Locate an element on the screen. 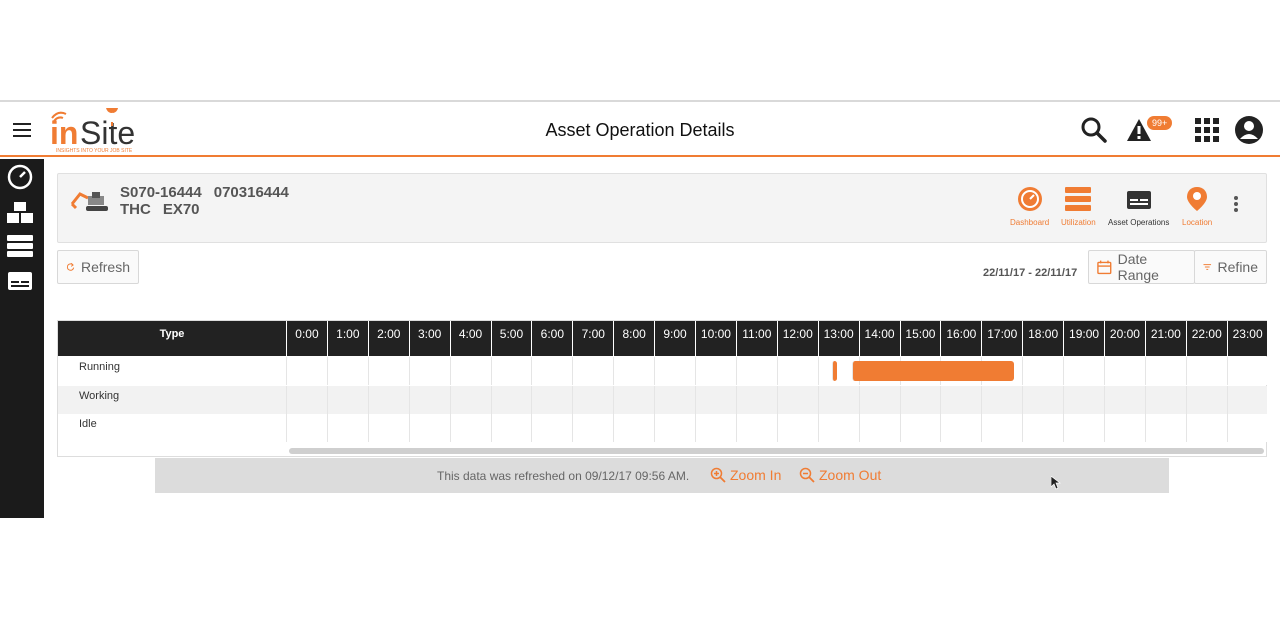 This screenshot has height=618, width=1280. svg-text: in is located at coordinates (64, 133).